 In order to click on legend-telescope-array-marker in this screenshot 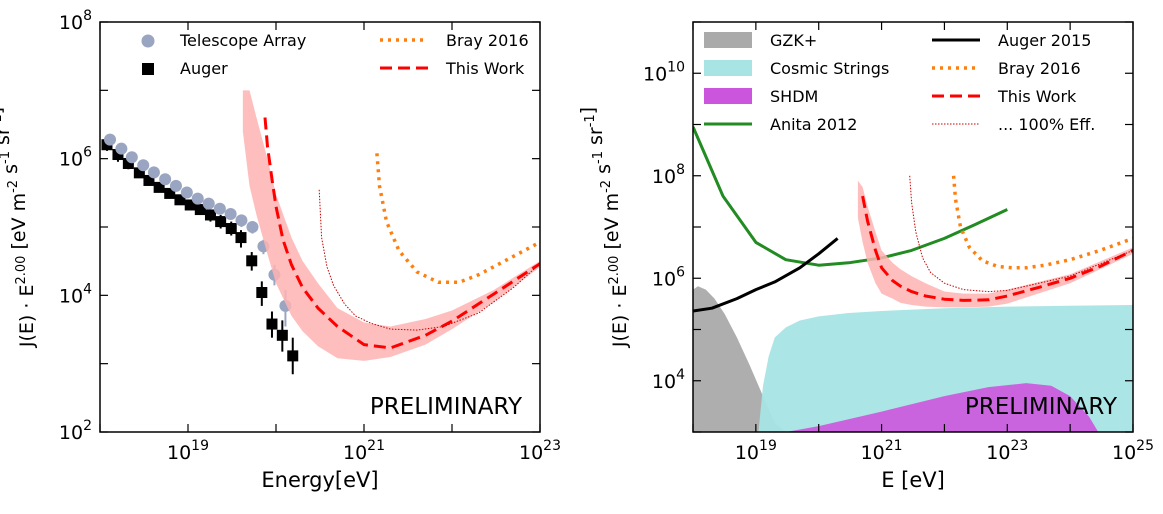, I will do `click(148, 41)`.